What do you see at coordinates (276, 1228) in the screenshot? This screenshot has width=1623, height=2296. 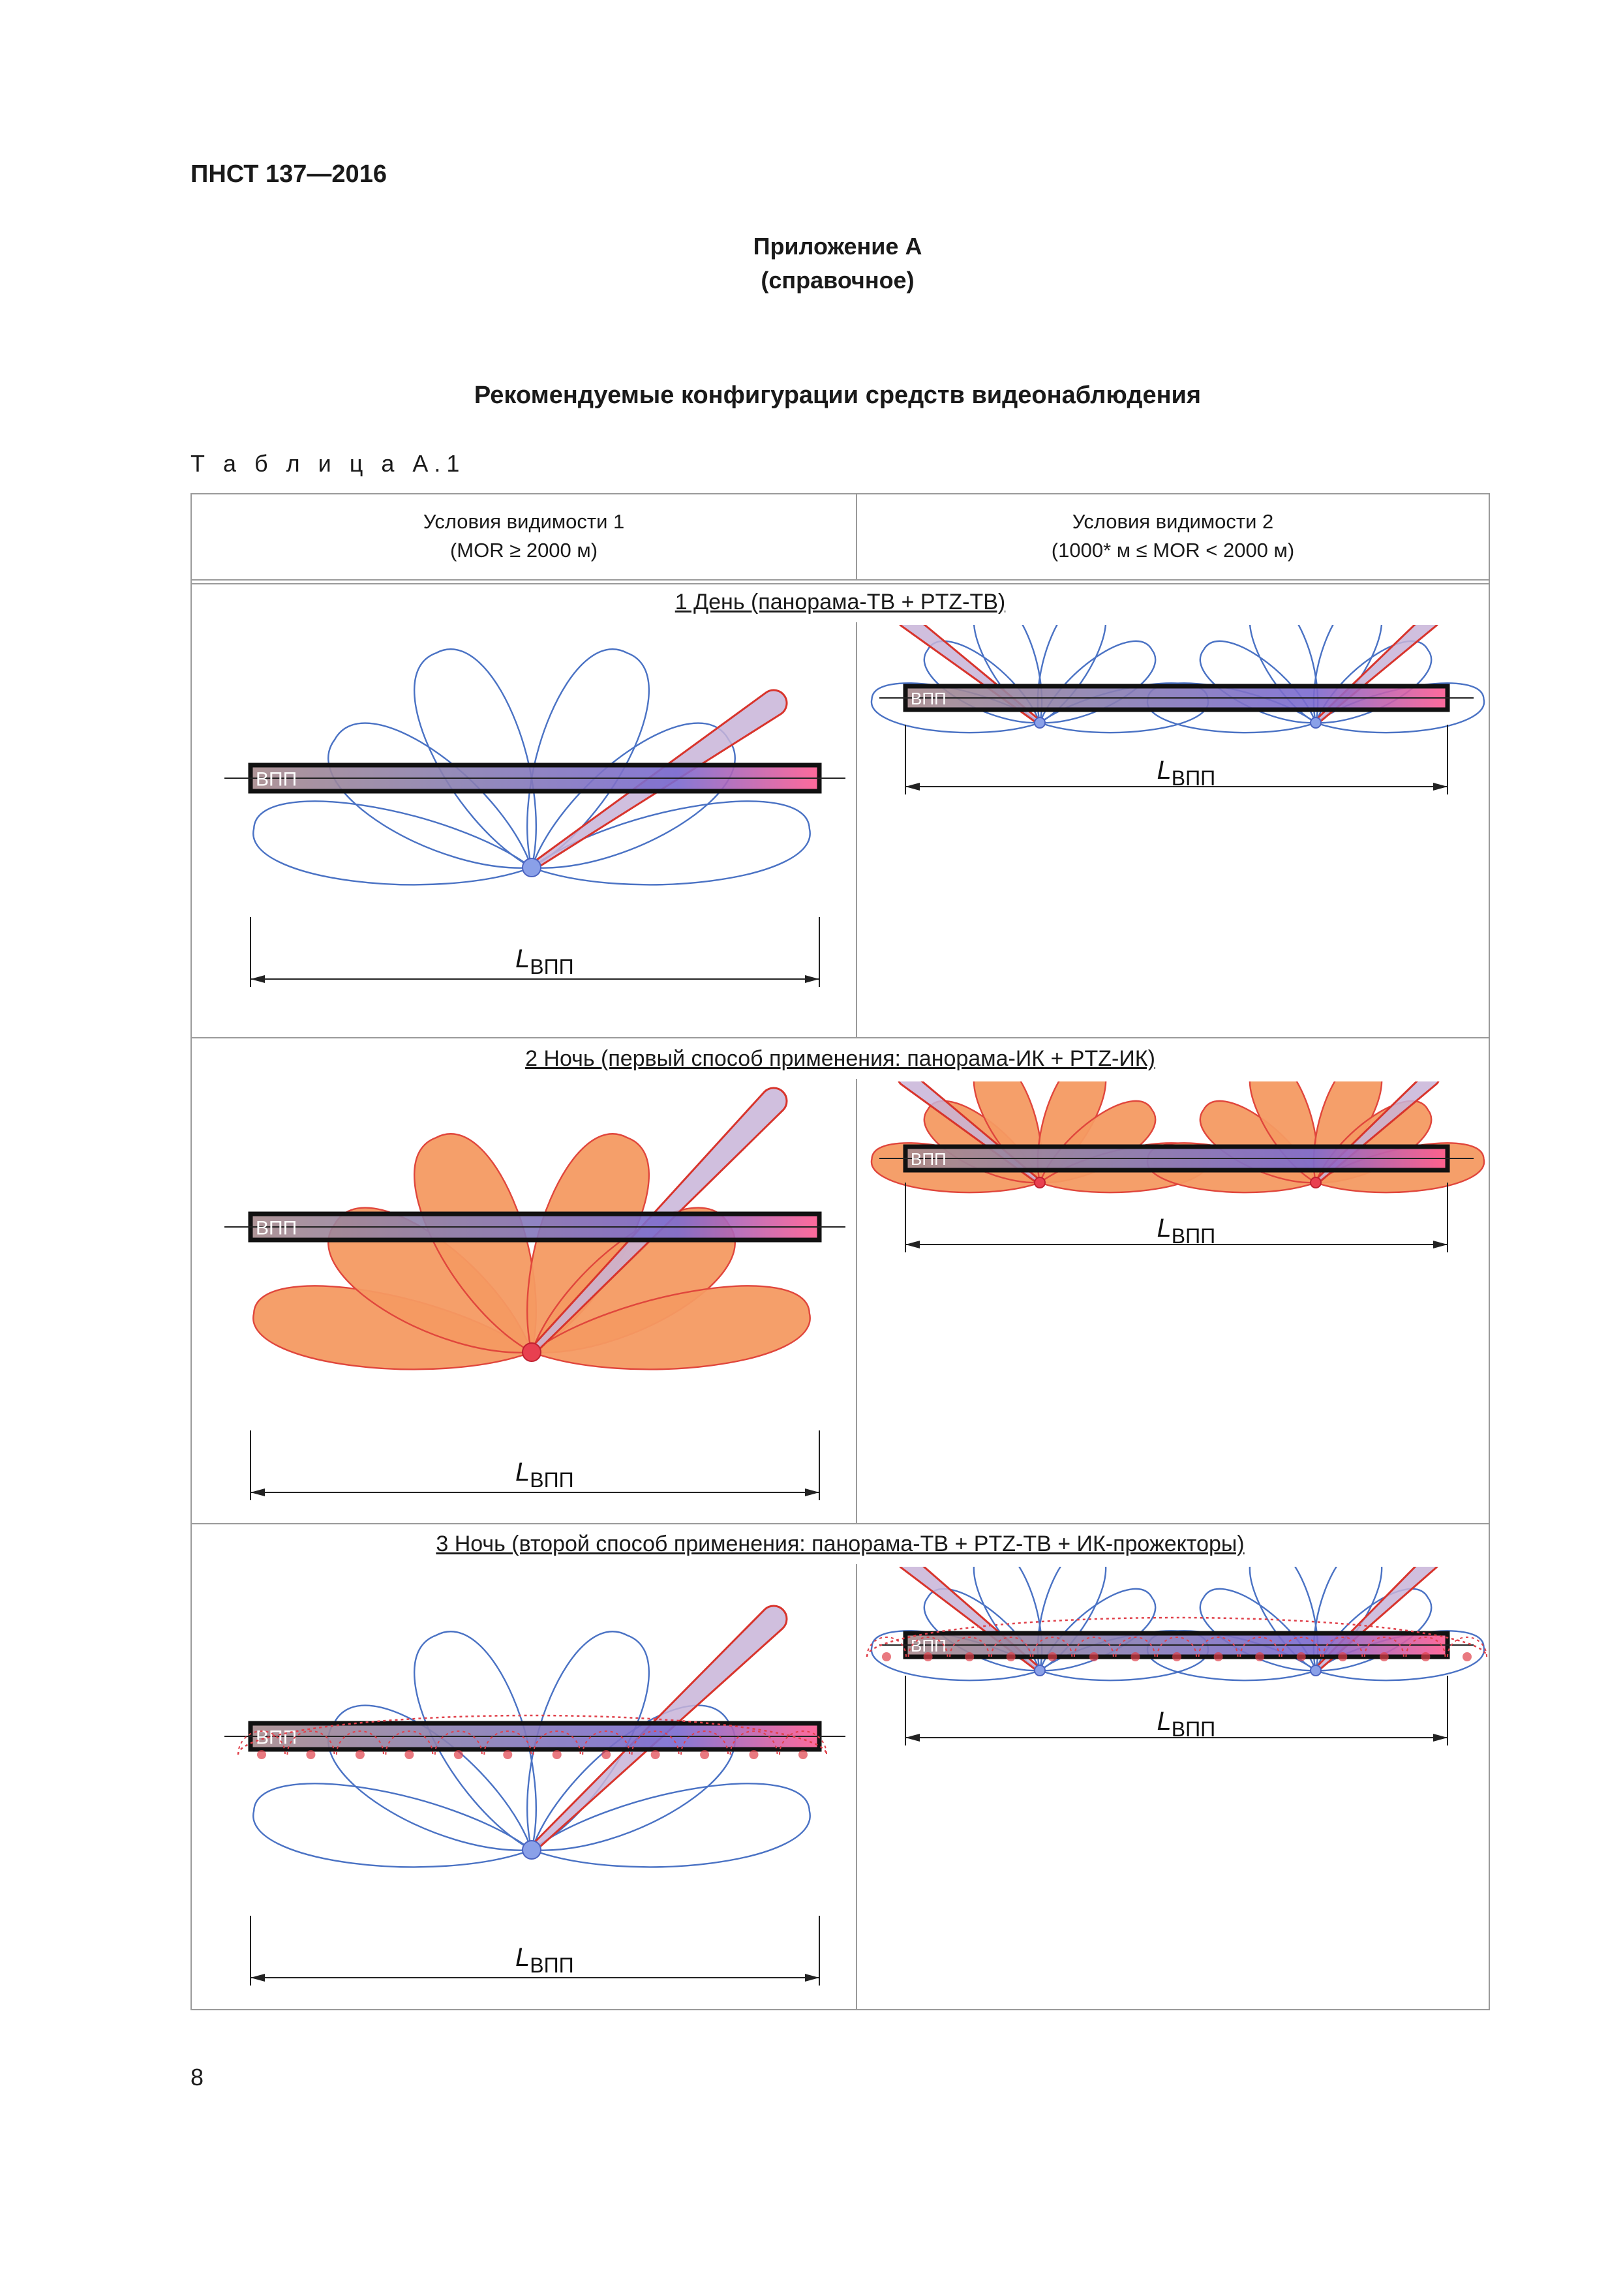 I see `runway-label-d2: ВПП` at bounding box center [276, 1228].